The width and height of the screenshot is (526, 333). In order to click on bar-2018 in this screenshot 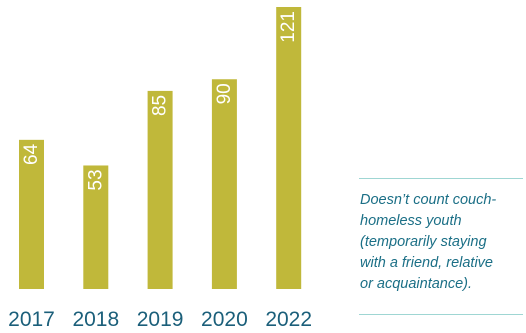, I will do `click(96, 227)`.